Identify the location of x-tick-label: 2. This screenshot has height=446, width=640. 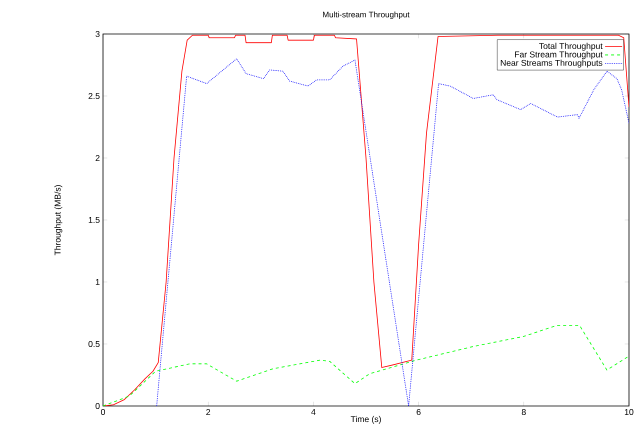
(208, 412).